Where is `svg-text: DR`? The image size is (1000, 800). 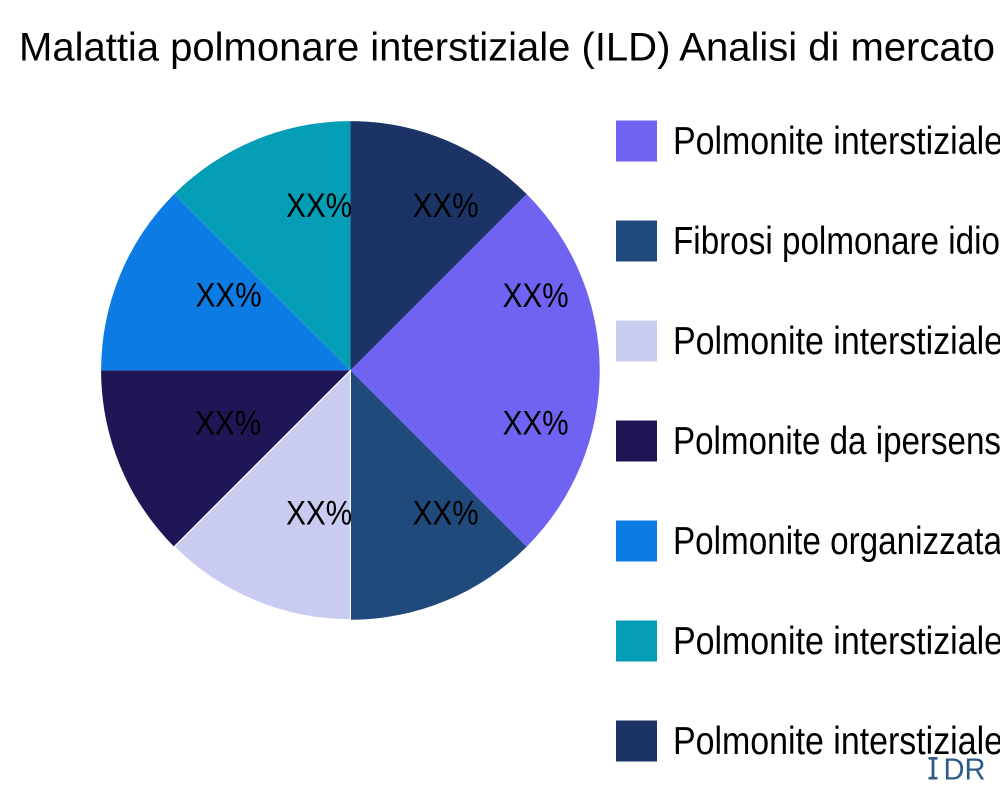
svg-text: DR is located at coordinates (965, 769).